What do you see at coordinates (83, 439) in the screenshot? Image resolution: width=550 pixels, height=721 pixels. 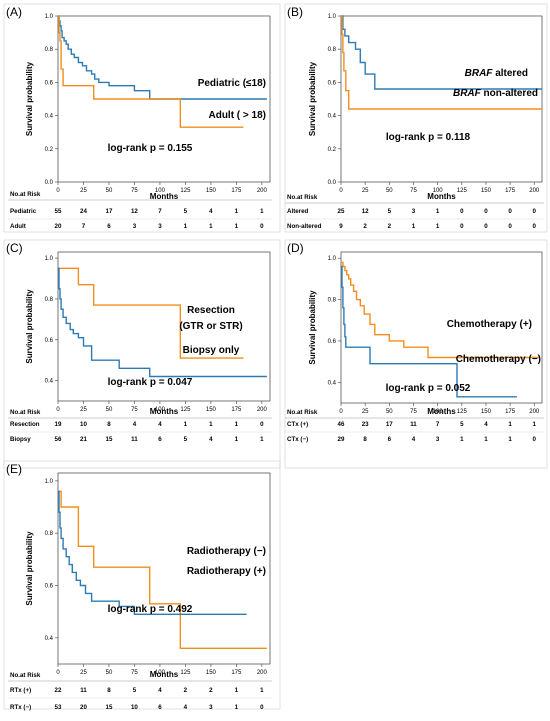 I see `risk-count: 21` at bounding box center [83, 439].